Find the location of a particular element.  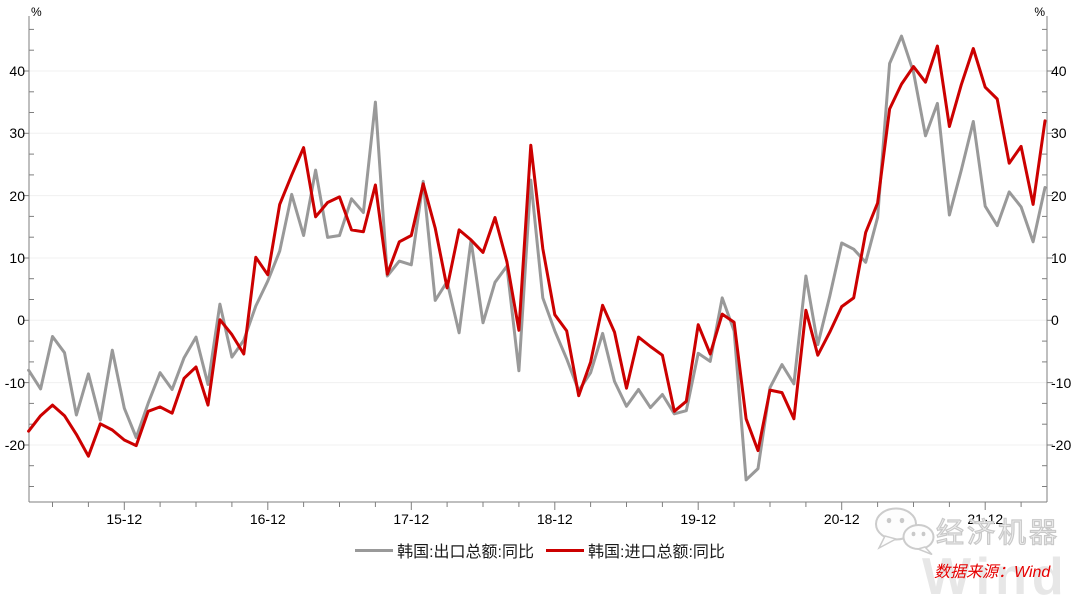

x-tick-label: 18-12 is located at coordinates (554, 519).